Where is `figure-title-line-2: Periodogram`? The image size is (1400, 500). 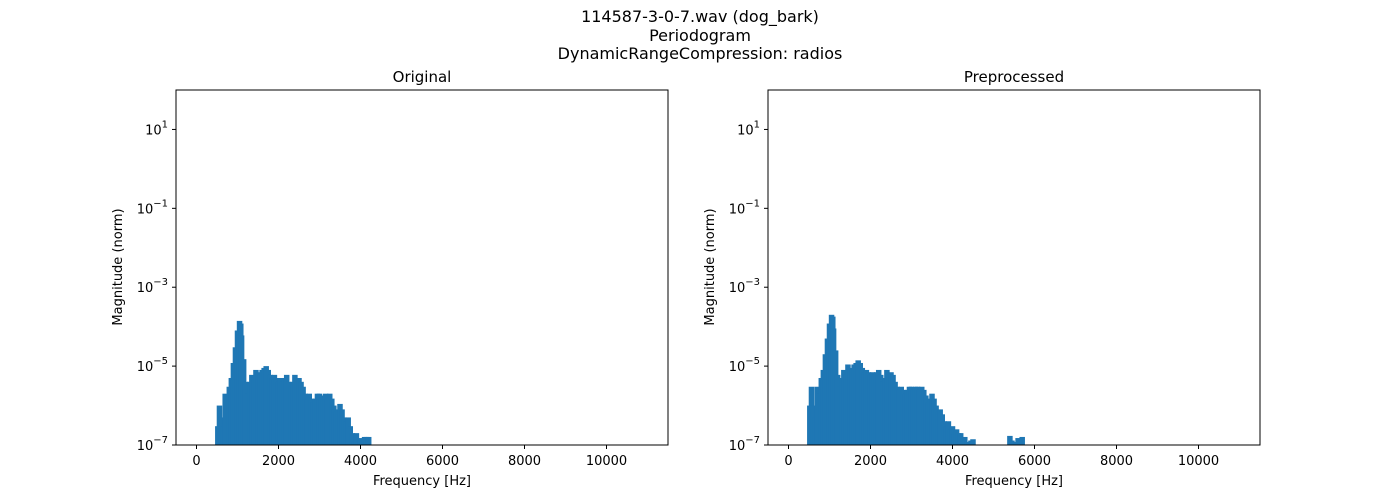 figure-title-line-2: Periodogram is located at coordinates (700, 35).